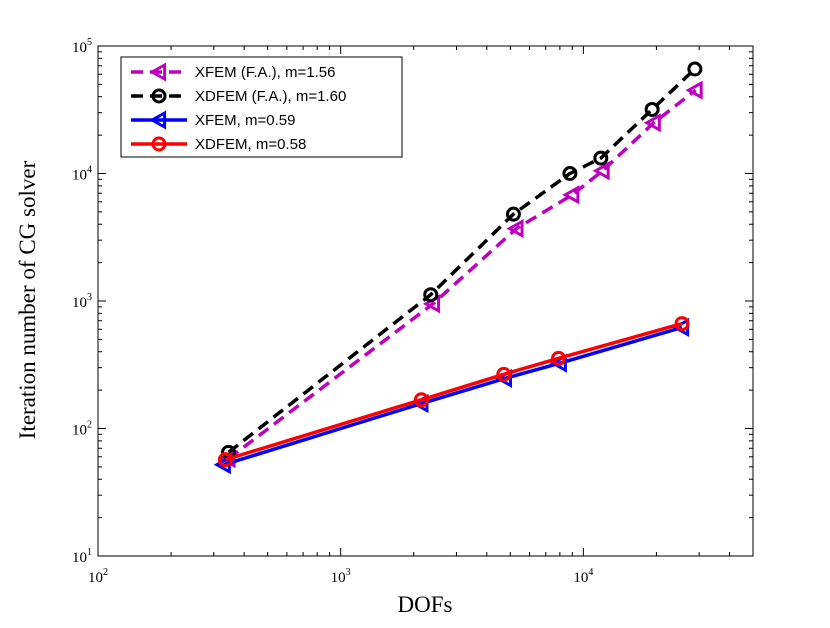 The width and height of the screenshot is (830, 628). Describe the element at coordinates (265, 72) in the screenshot. I see `legend-label: XFEM (F.A.), m=1.56` at that location.